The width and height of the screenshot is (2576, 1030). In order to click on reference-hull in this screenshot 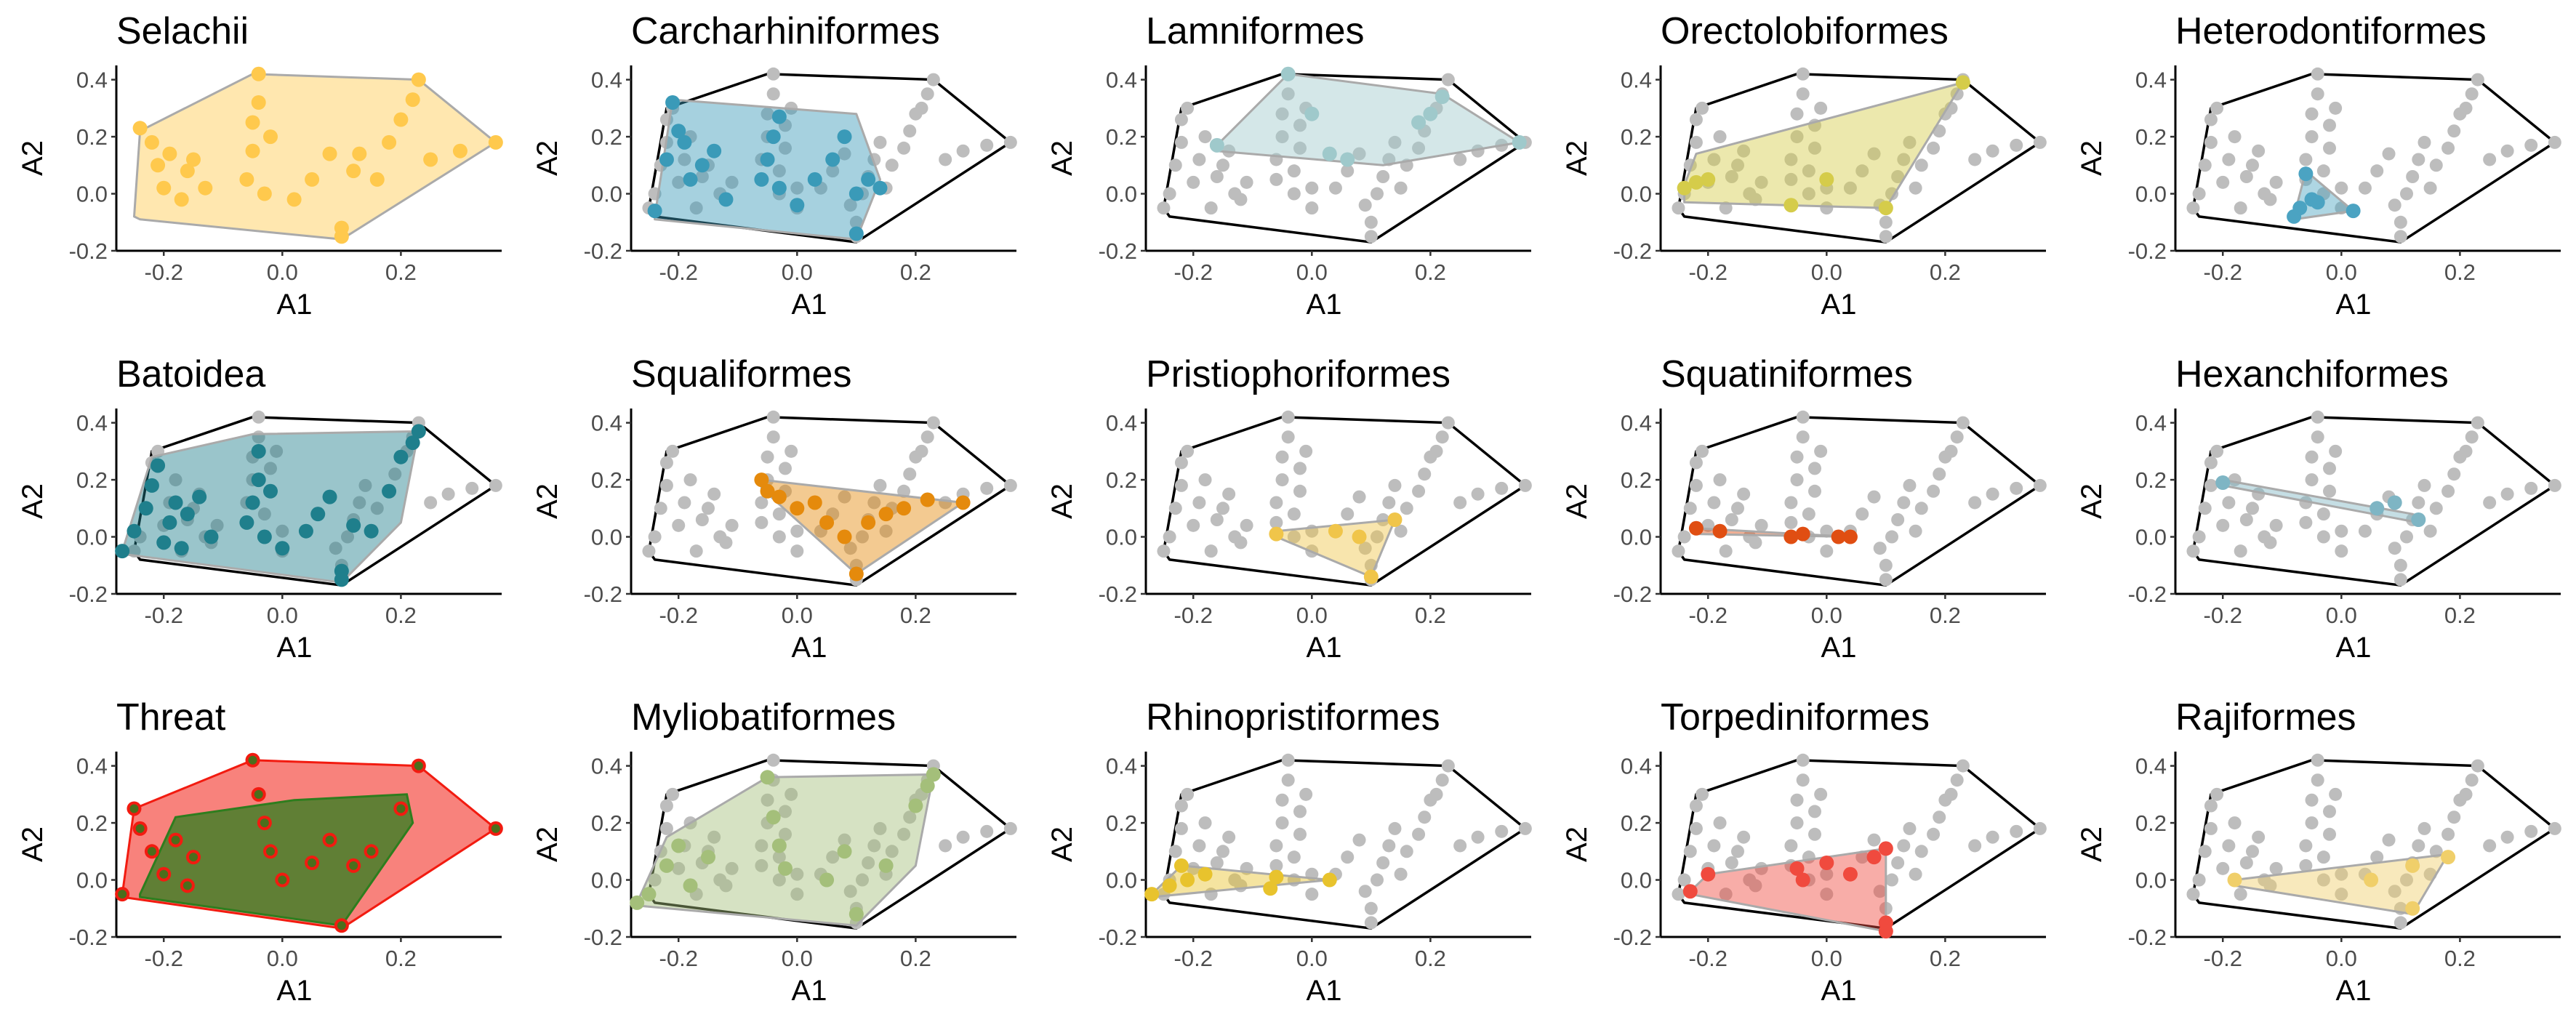, I will do `click(2373, 501)`.